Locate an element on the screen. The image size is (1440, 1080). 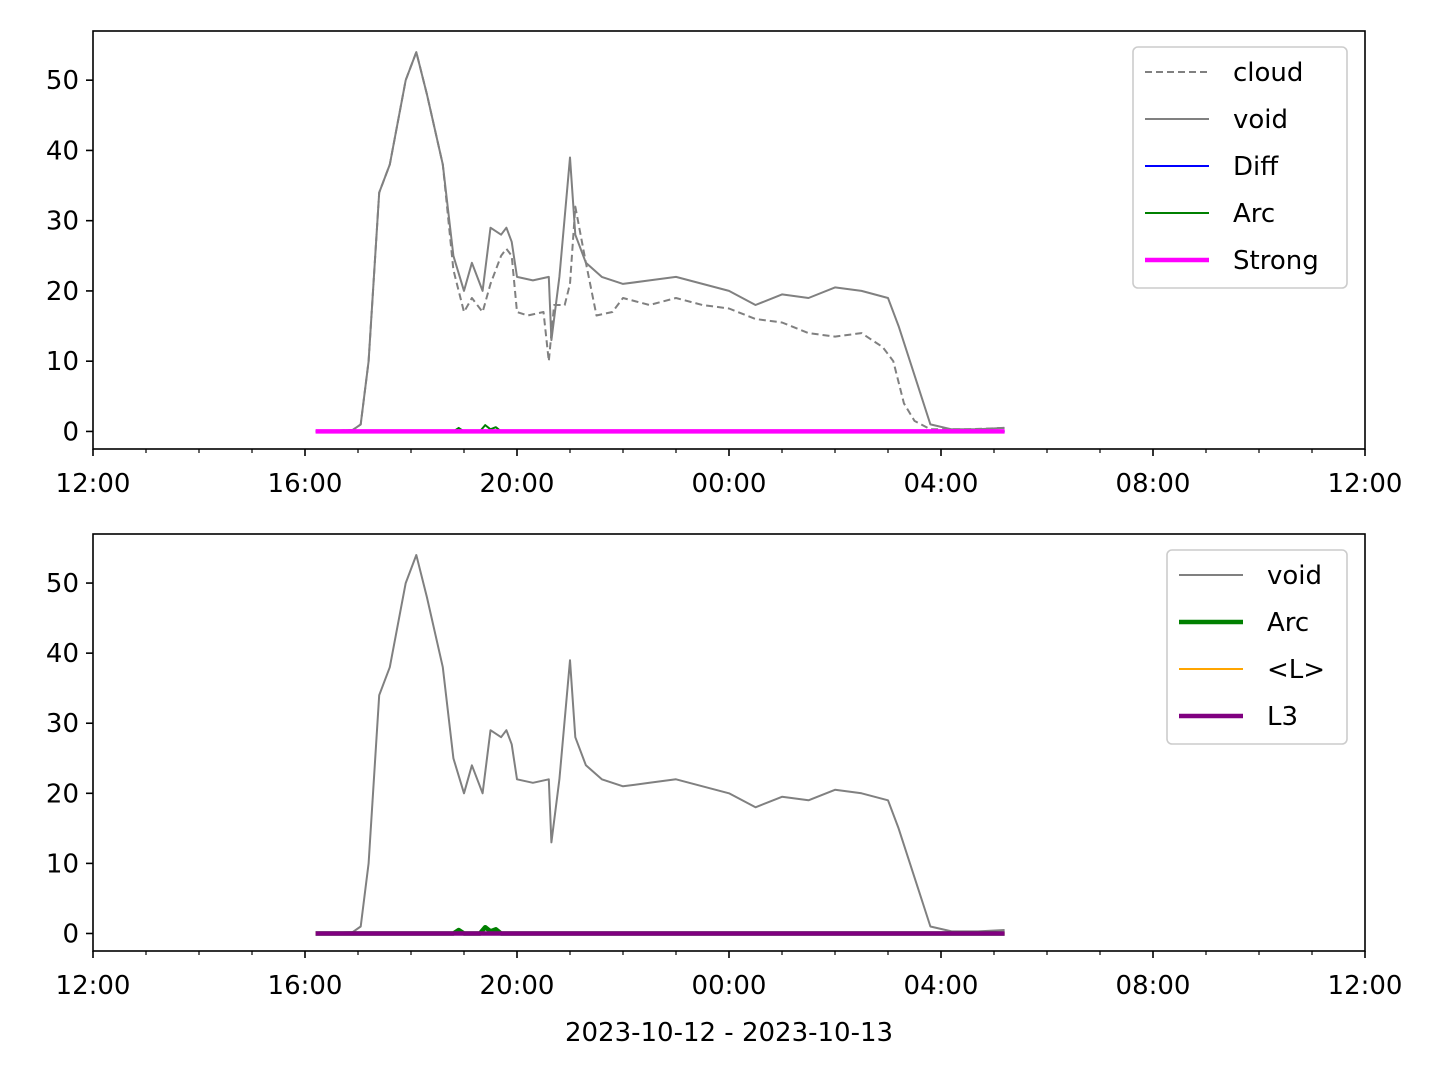
legend: cloud void Diff Arc Strong is located at coordinates (1240, 167).